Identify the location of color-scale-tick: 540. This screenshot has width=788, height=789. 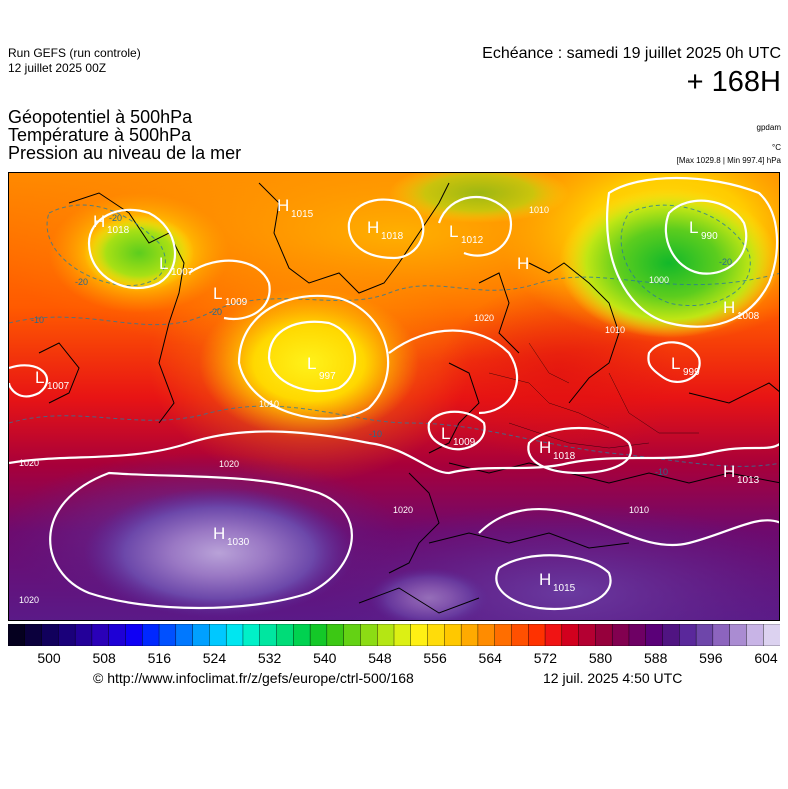
(325, 658).